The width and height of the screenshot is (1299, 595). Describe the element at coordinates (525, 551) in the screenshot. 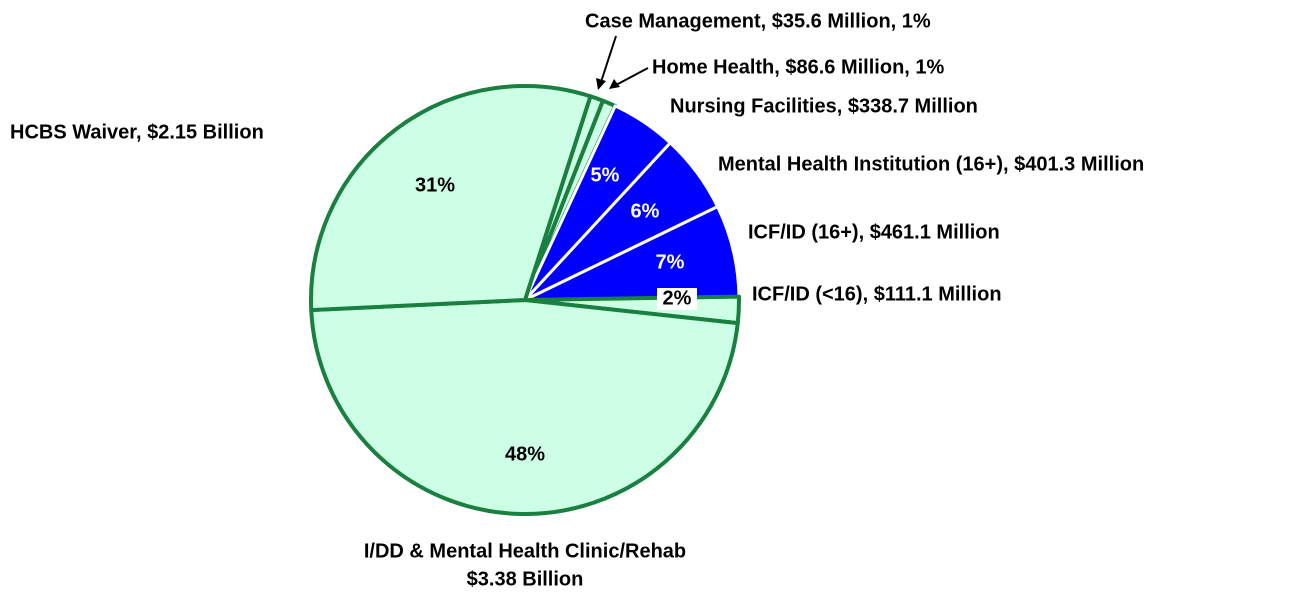

I see `category-label: I/DD & Mental Health Clinic/Rehab` at that location.